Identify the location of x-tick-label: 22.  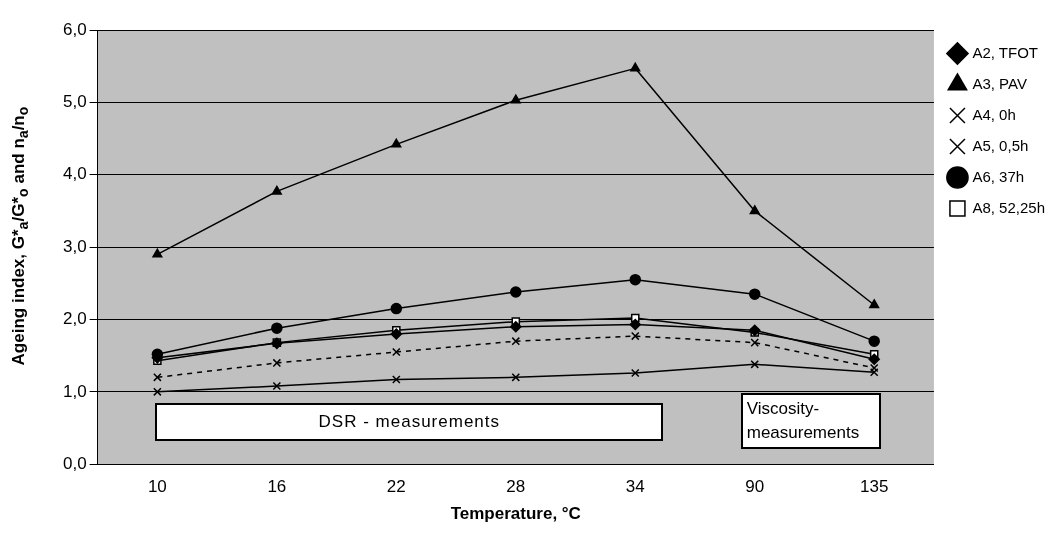
(396, 487).